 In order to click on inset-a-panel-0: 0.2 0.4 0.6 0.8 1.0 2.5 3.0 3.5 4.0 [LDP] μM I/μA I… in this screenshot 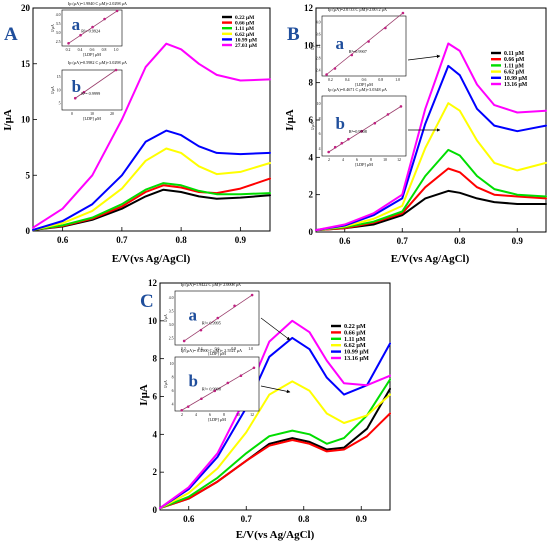, I will do `click(88, 29)`.